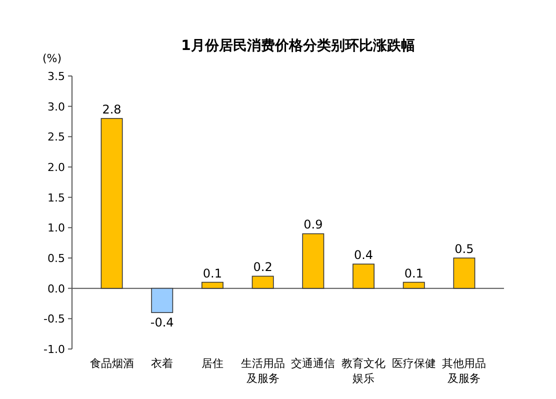 The height and width of the screenshot is (399, 556). Describe the element at coordinates (464, 249) in the screenshot. I see `data-label: 0.5` at that location.